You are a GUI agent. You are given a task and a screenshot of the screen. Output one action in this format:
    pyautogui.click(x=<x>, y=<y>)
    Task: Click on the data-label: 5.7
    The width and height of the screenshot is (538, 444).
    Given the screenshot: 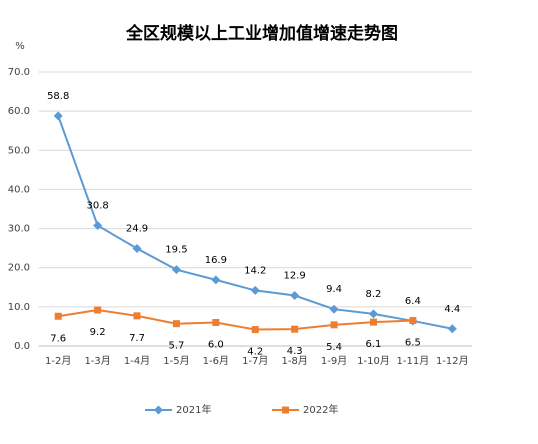 What is the action you would take?
    pyautogui.click(x=176, y=346)
    